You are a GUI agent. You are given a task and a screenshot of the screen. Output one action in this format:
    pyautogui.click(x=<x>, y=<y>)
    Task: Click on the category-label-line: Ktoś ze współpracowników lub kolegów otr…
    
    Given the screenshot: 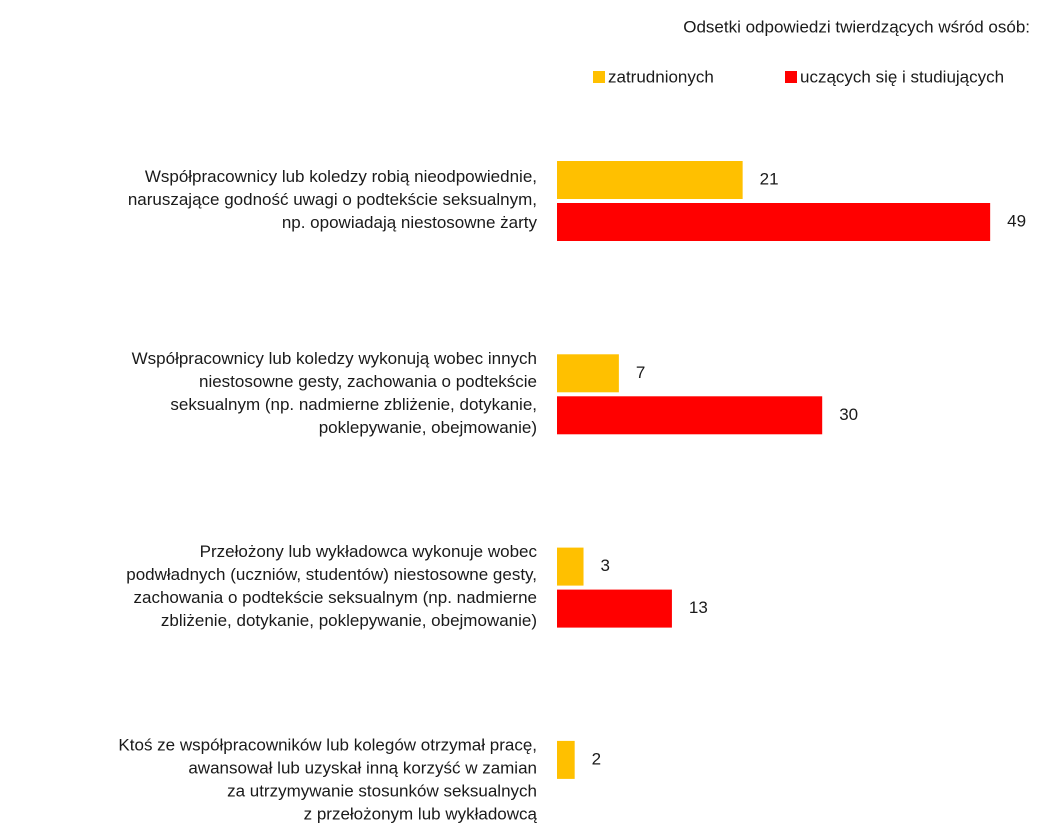 What is the action you would take?
    pyautogui.click(x=327, y=745)
    